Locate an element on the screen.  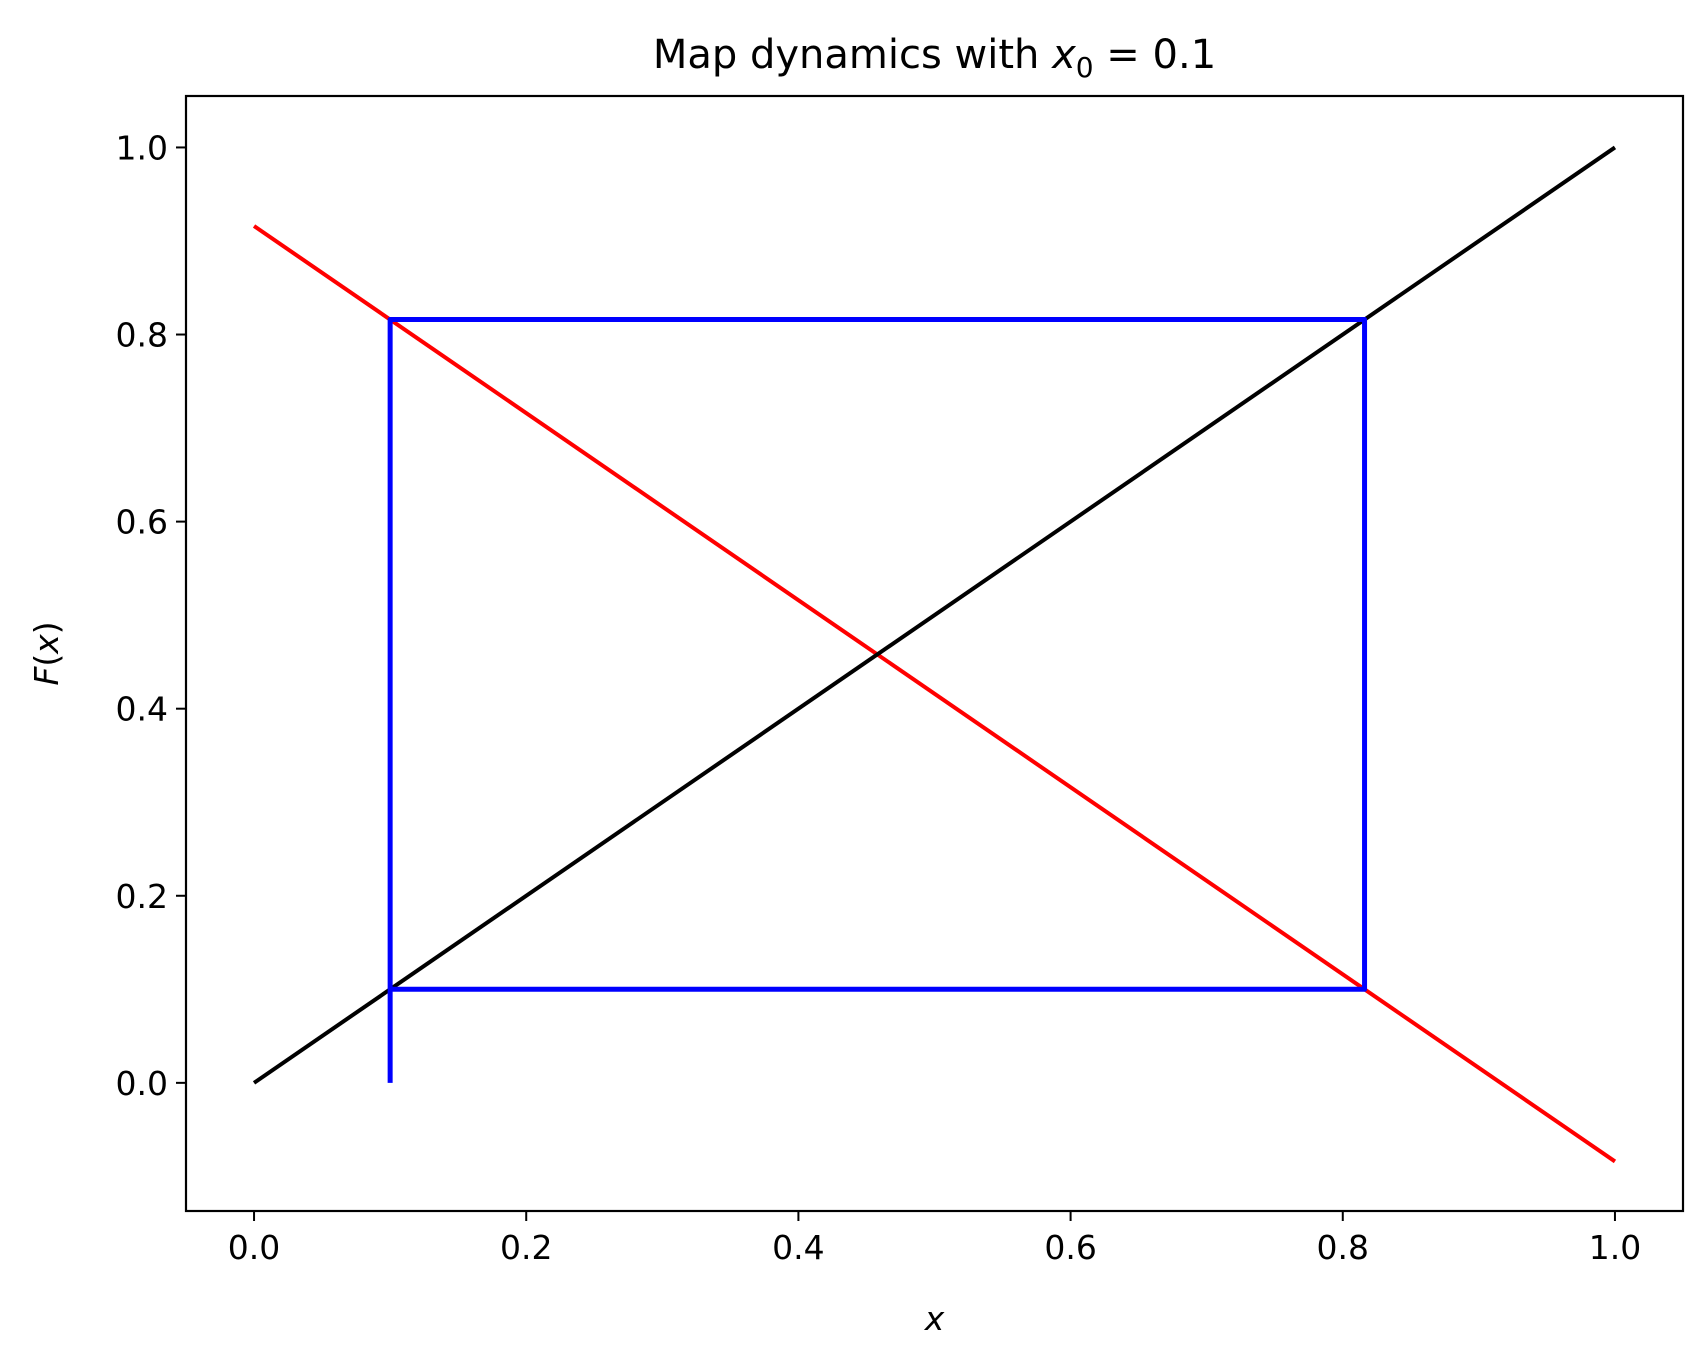
y-tick-label: 0.0 is located at coordinates (142, 1083).